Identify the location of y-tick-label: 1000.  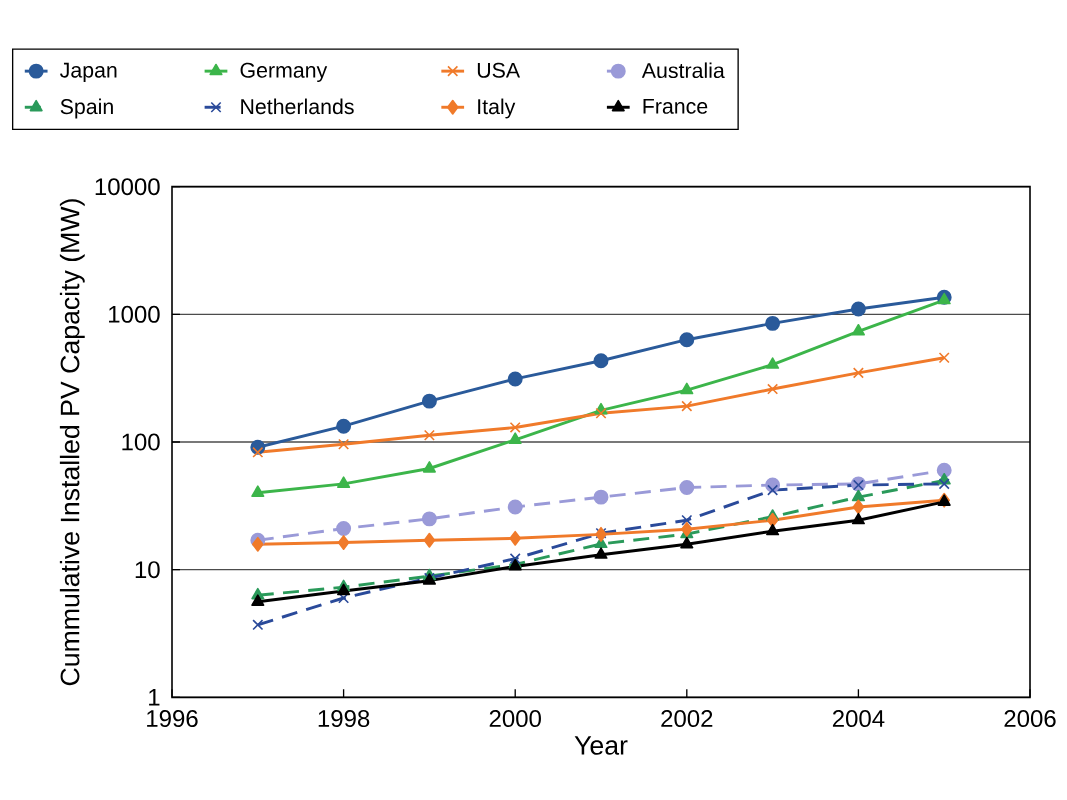
(134, 314).